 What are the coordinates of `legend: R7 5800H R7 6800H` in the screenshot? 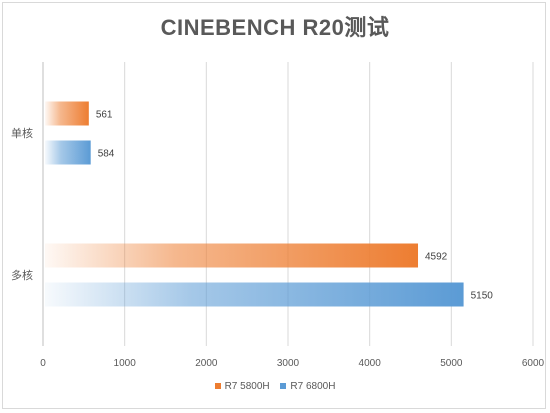 It's located at (275, 386).